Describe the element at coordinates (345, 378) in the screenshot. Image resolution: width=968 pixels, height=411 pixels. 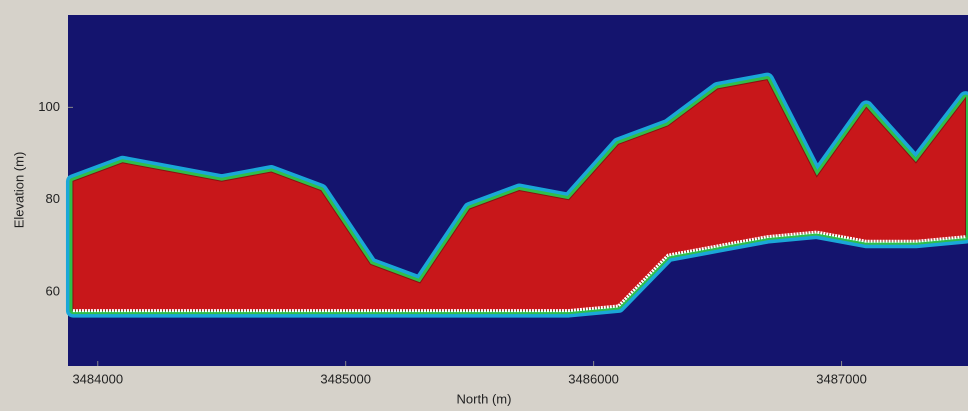
I see `x-tick-label: 3485000` at that location.